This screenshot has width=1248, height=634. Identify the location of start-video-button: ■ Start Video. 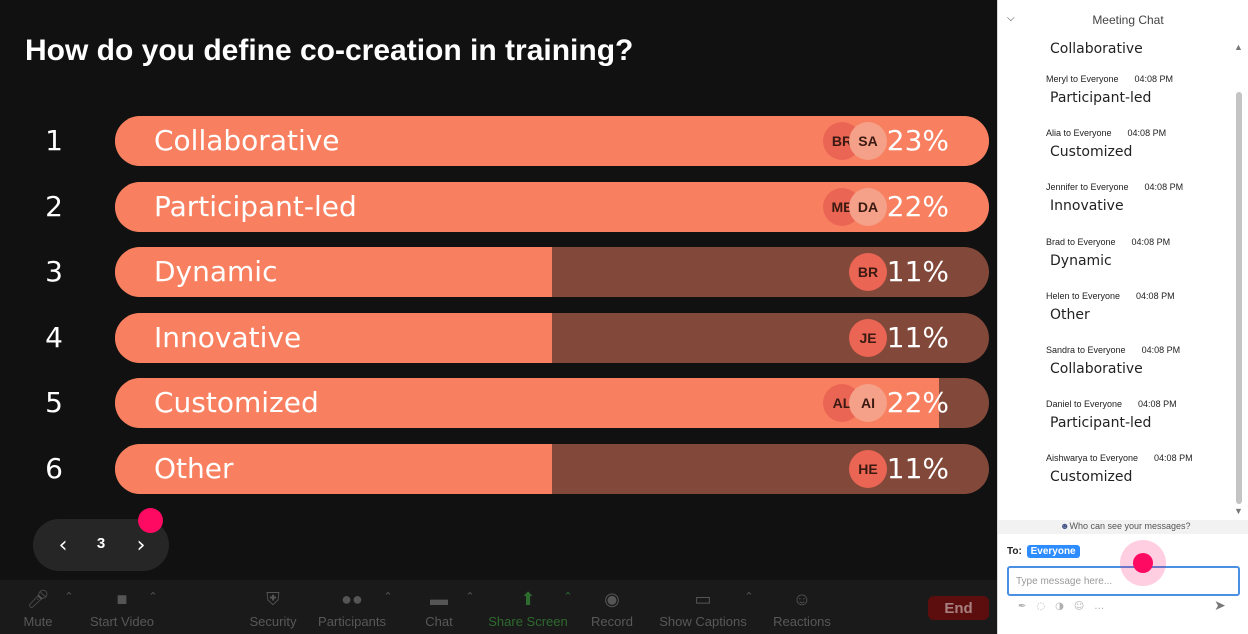
(122, 607).